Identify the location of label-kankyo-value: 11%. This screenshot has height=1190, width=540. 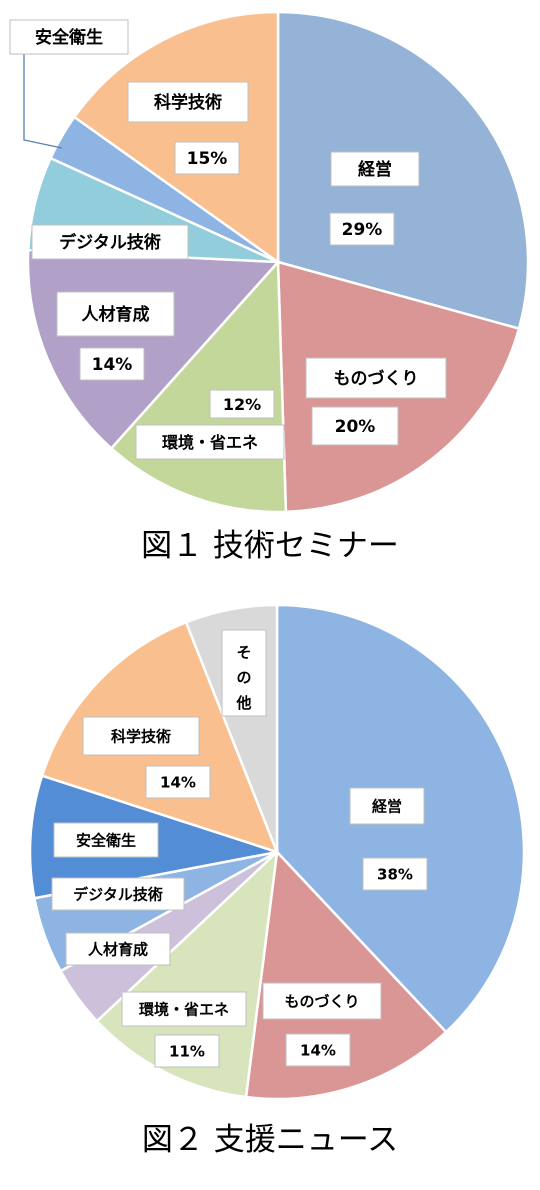
(187, 1051).